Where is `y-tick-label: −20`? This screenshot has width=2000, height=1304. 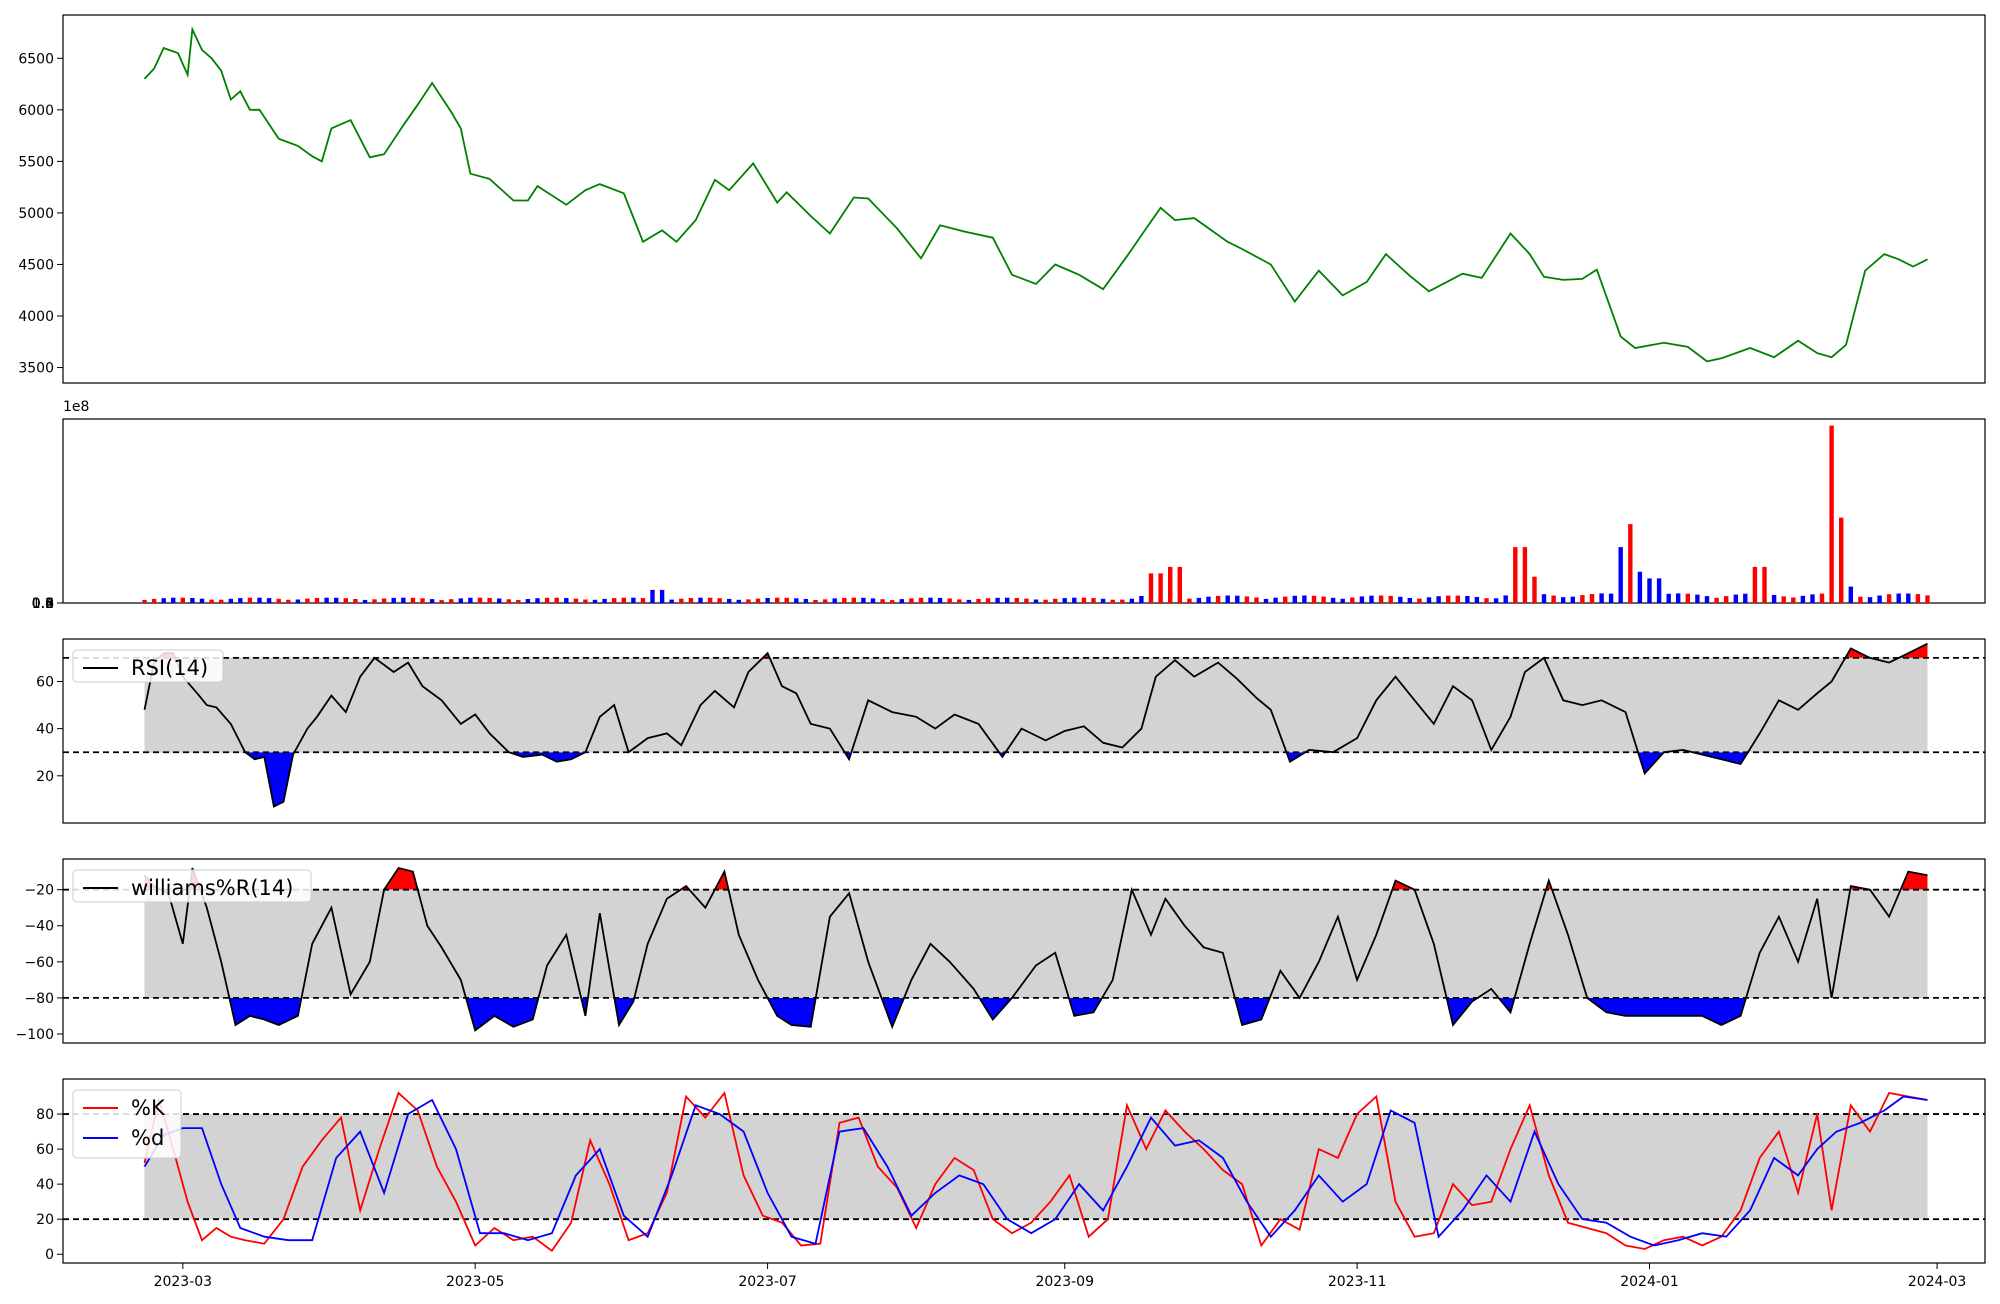
y-tick-label: −20 is located at coordinates (39, 891).